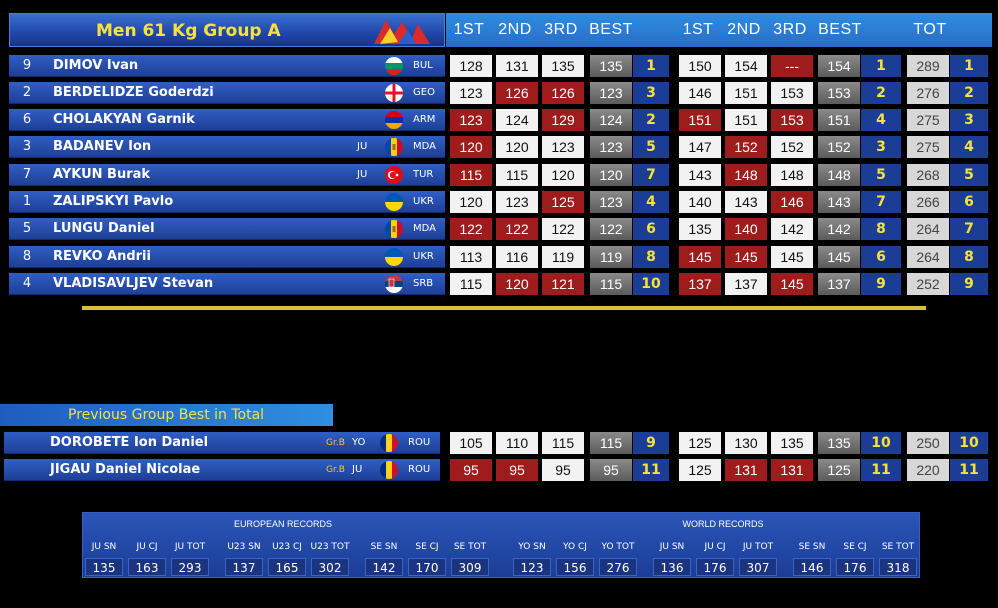 This screenshot has width=998, height=608. What do you see at coordinates (517, 147) in the screenshot?
I see `snatch-attempt-2: 120` at bounding box center [517, 147].